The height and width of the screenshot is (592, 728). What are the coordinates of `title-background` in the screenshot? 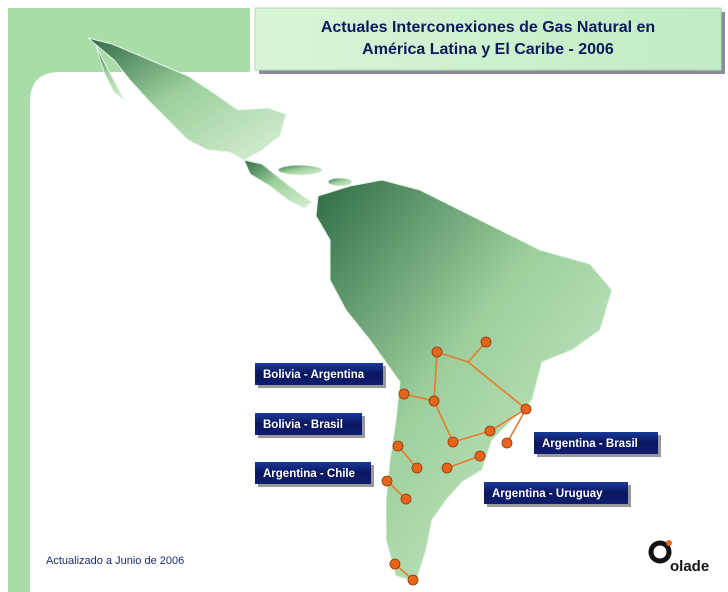 It's located at (488, 39).